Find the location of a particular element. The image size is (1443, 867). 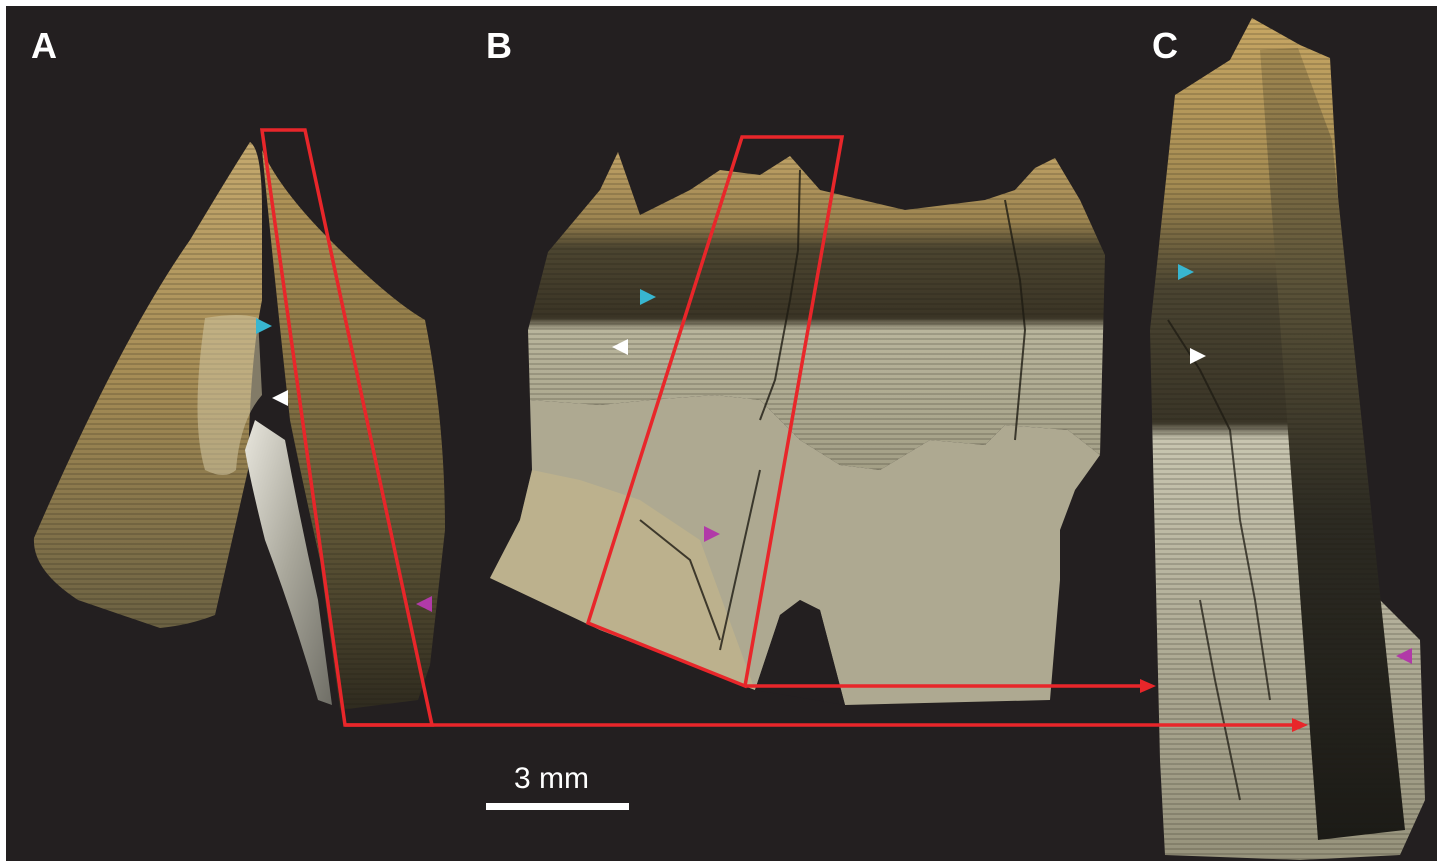

scale-bar-line is located at coordinates (557, 806).